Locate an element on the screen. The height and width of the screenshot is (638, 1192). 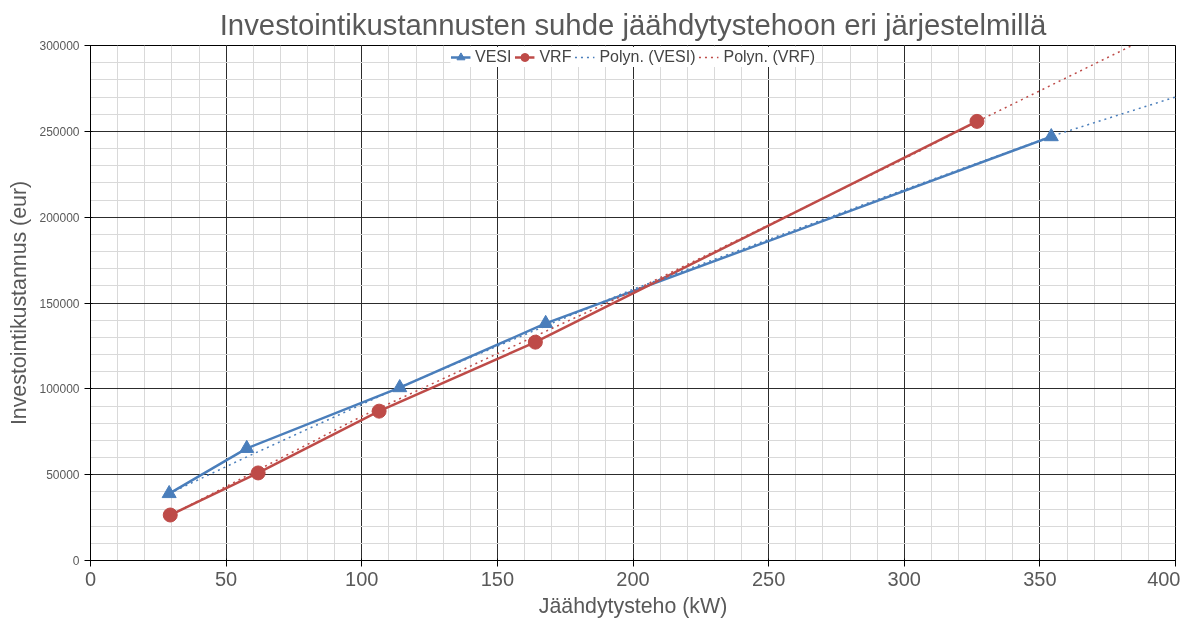
legend-label: Polyn. (VESI) is located at coordinates (647, 57).